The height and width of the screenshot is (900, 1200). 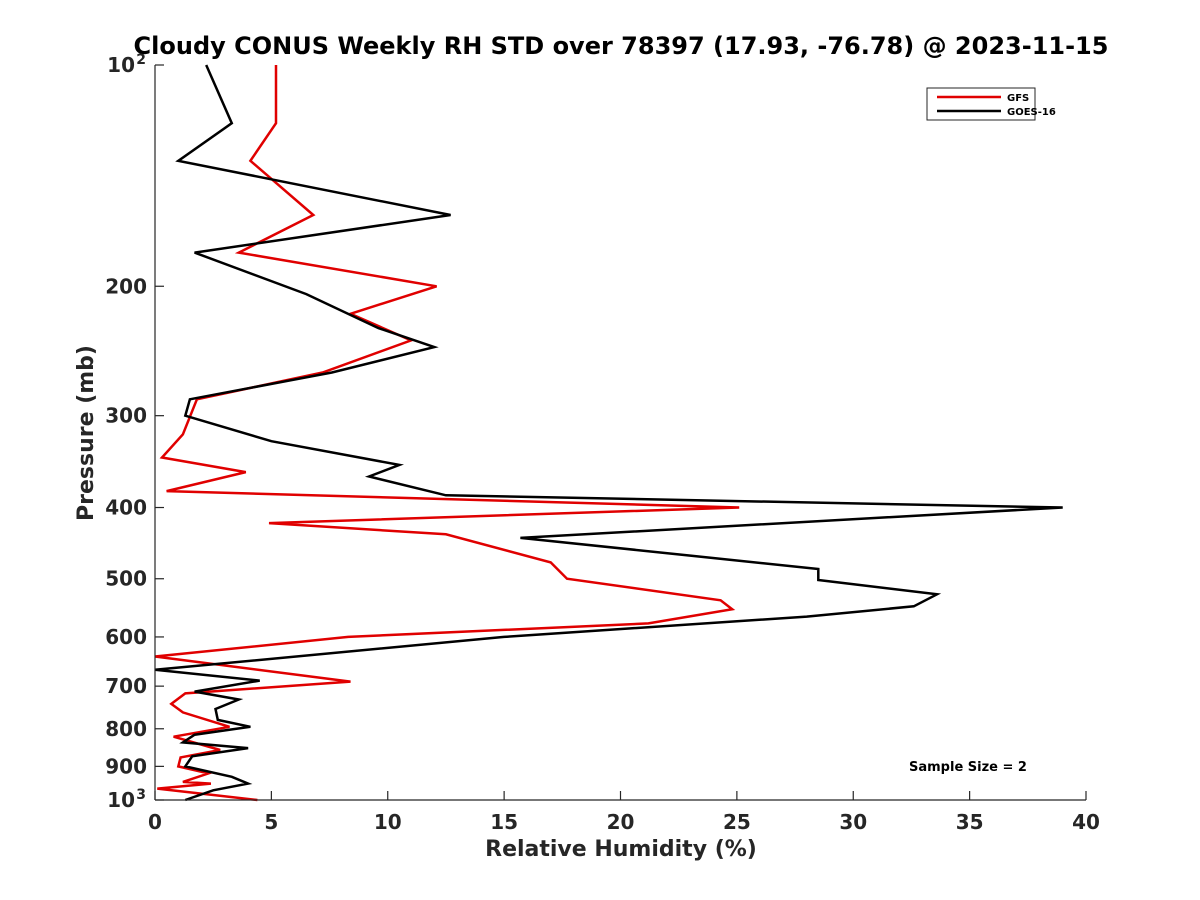 I want to click on x-tick-label: 0, so click(x=155, y=822).